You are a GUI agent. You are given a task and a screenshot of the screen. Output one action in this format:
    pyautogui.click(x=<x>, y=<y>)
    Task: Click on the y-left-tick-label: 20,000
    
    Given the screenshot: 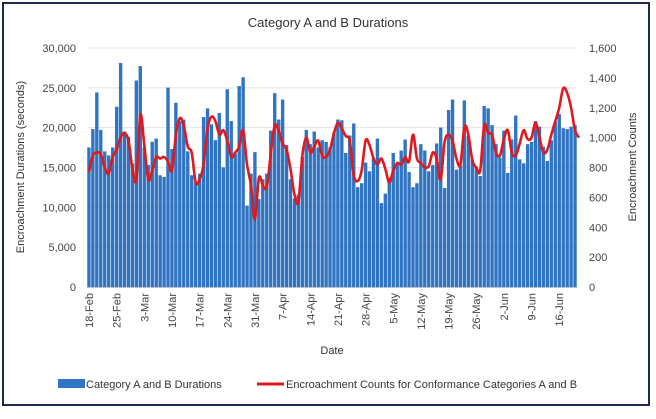 What is the action you would take?
    pyautogui.click(x=59, y=129)
    